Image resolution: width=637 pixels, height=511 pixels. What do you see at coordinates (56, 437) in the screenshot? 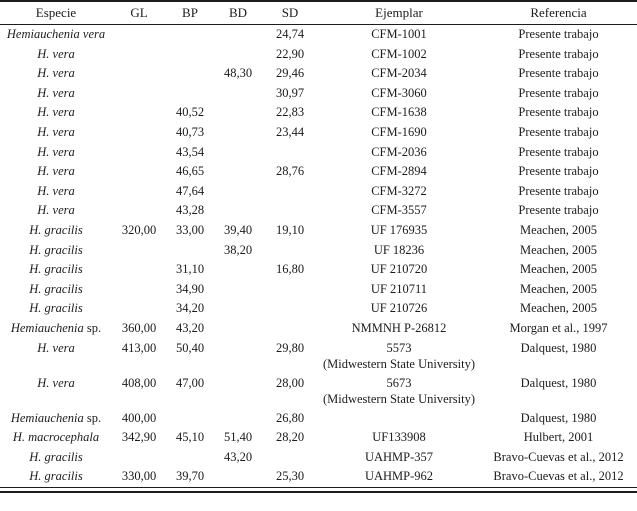
I see `species-name-italic: H. macrocephala` at bounding box center [56, 437].